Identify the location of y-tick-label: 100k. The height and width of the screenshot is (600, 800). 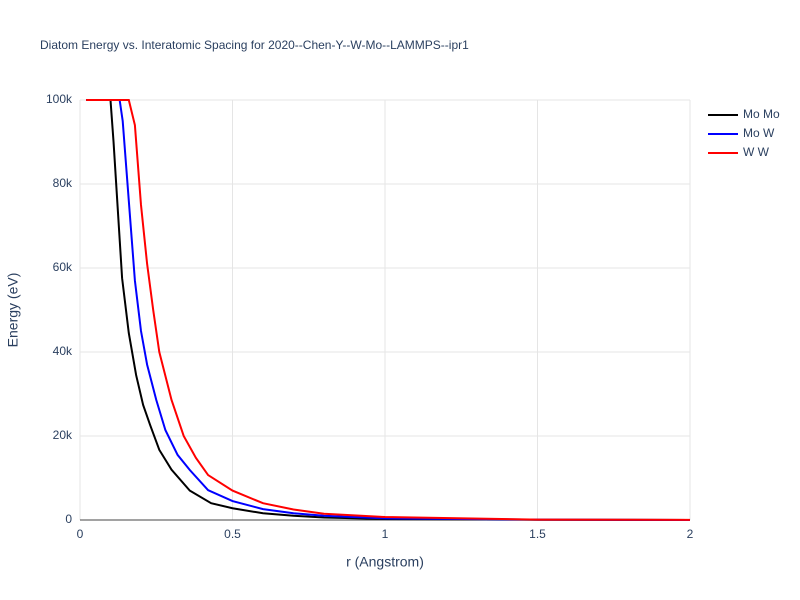
(59, 99).